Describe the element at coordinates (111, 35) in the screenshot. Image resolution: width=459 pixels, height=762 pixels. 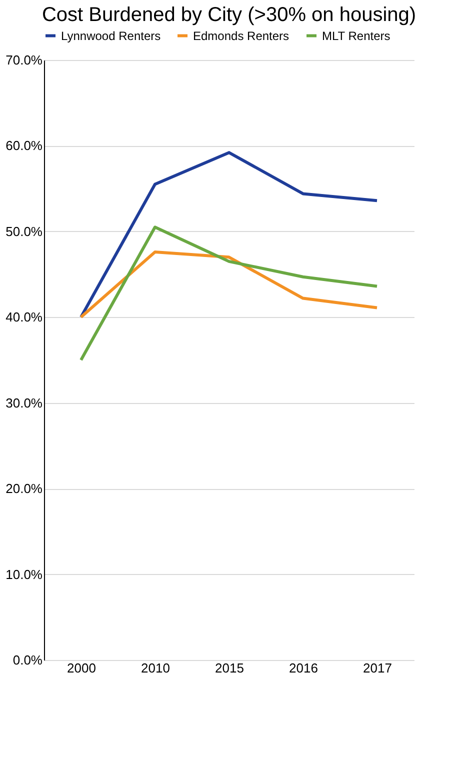
I see `legend-label: Lynnwood Renters` at that location.